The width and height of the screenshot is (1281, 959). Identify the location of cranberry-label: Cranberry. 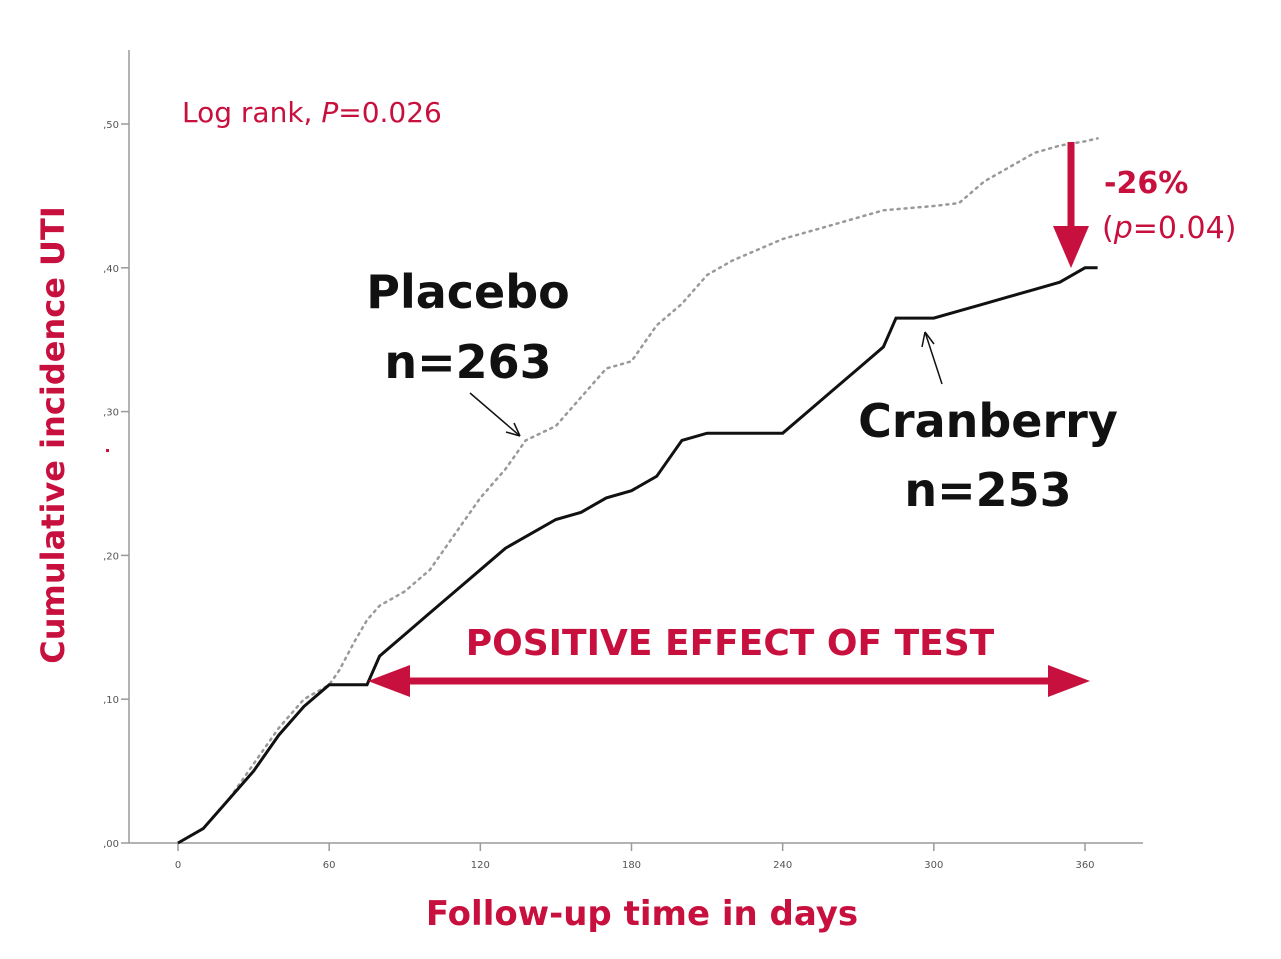
(988, 421).